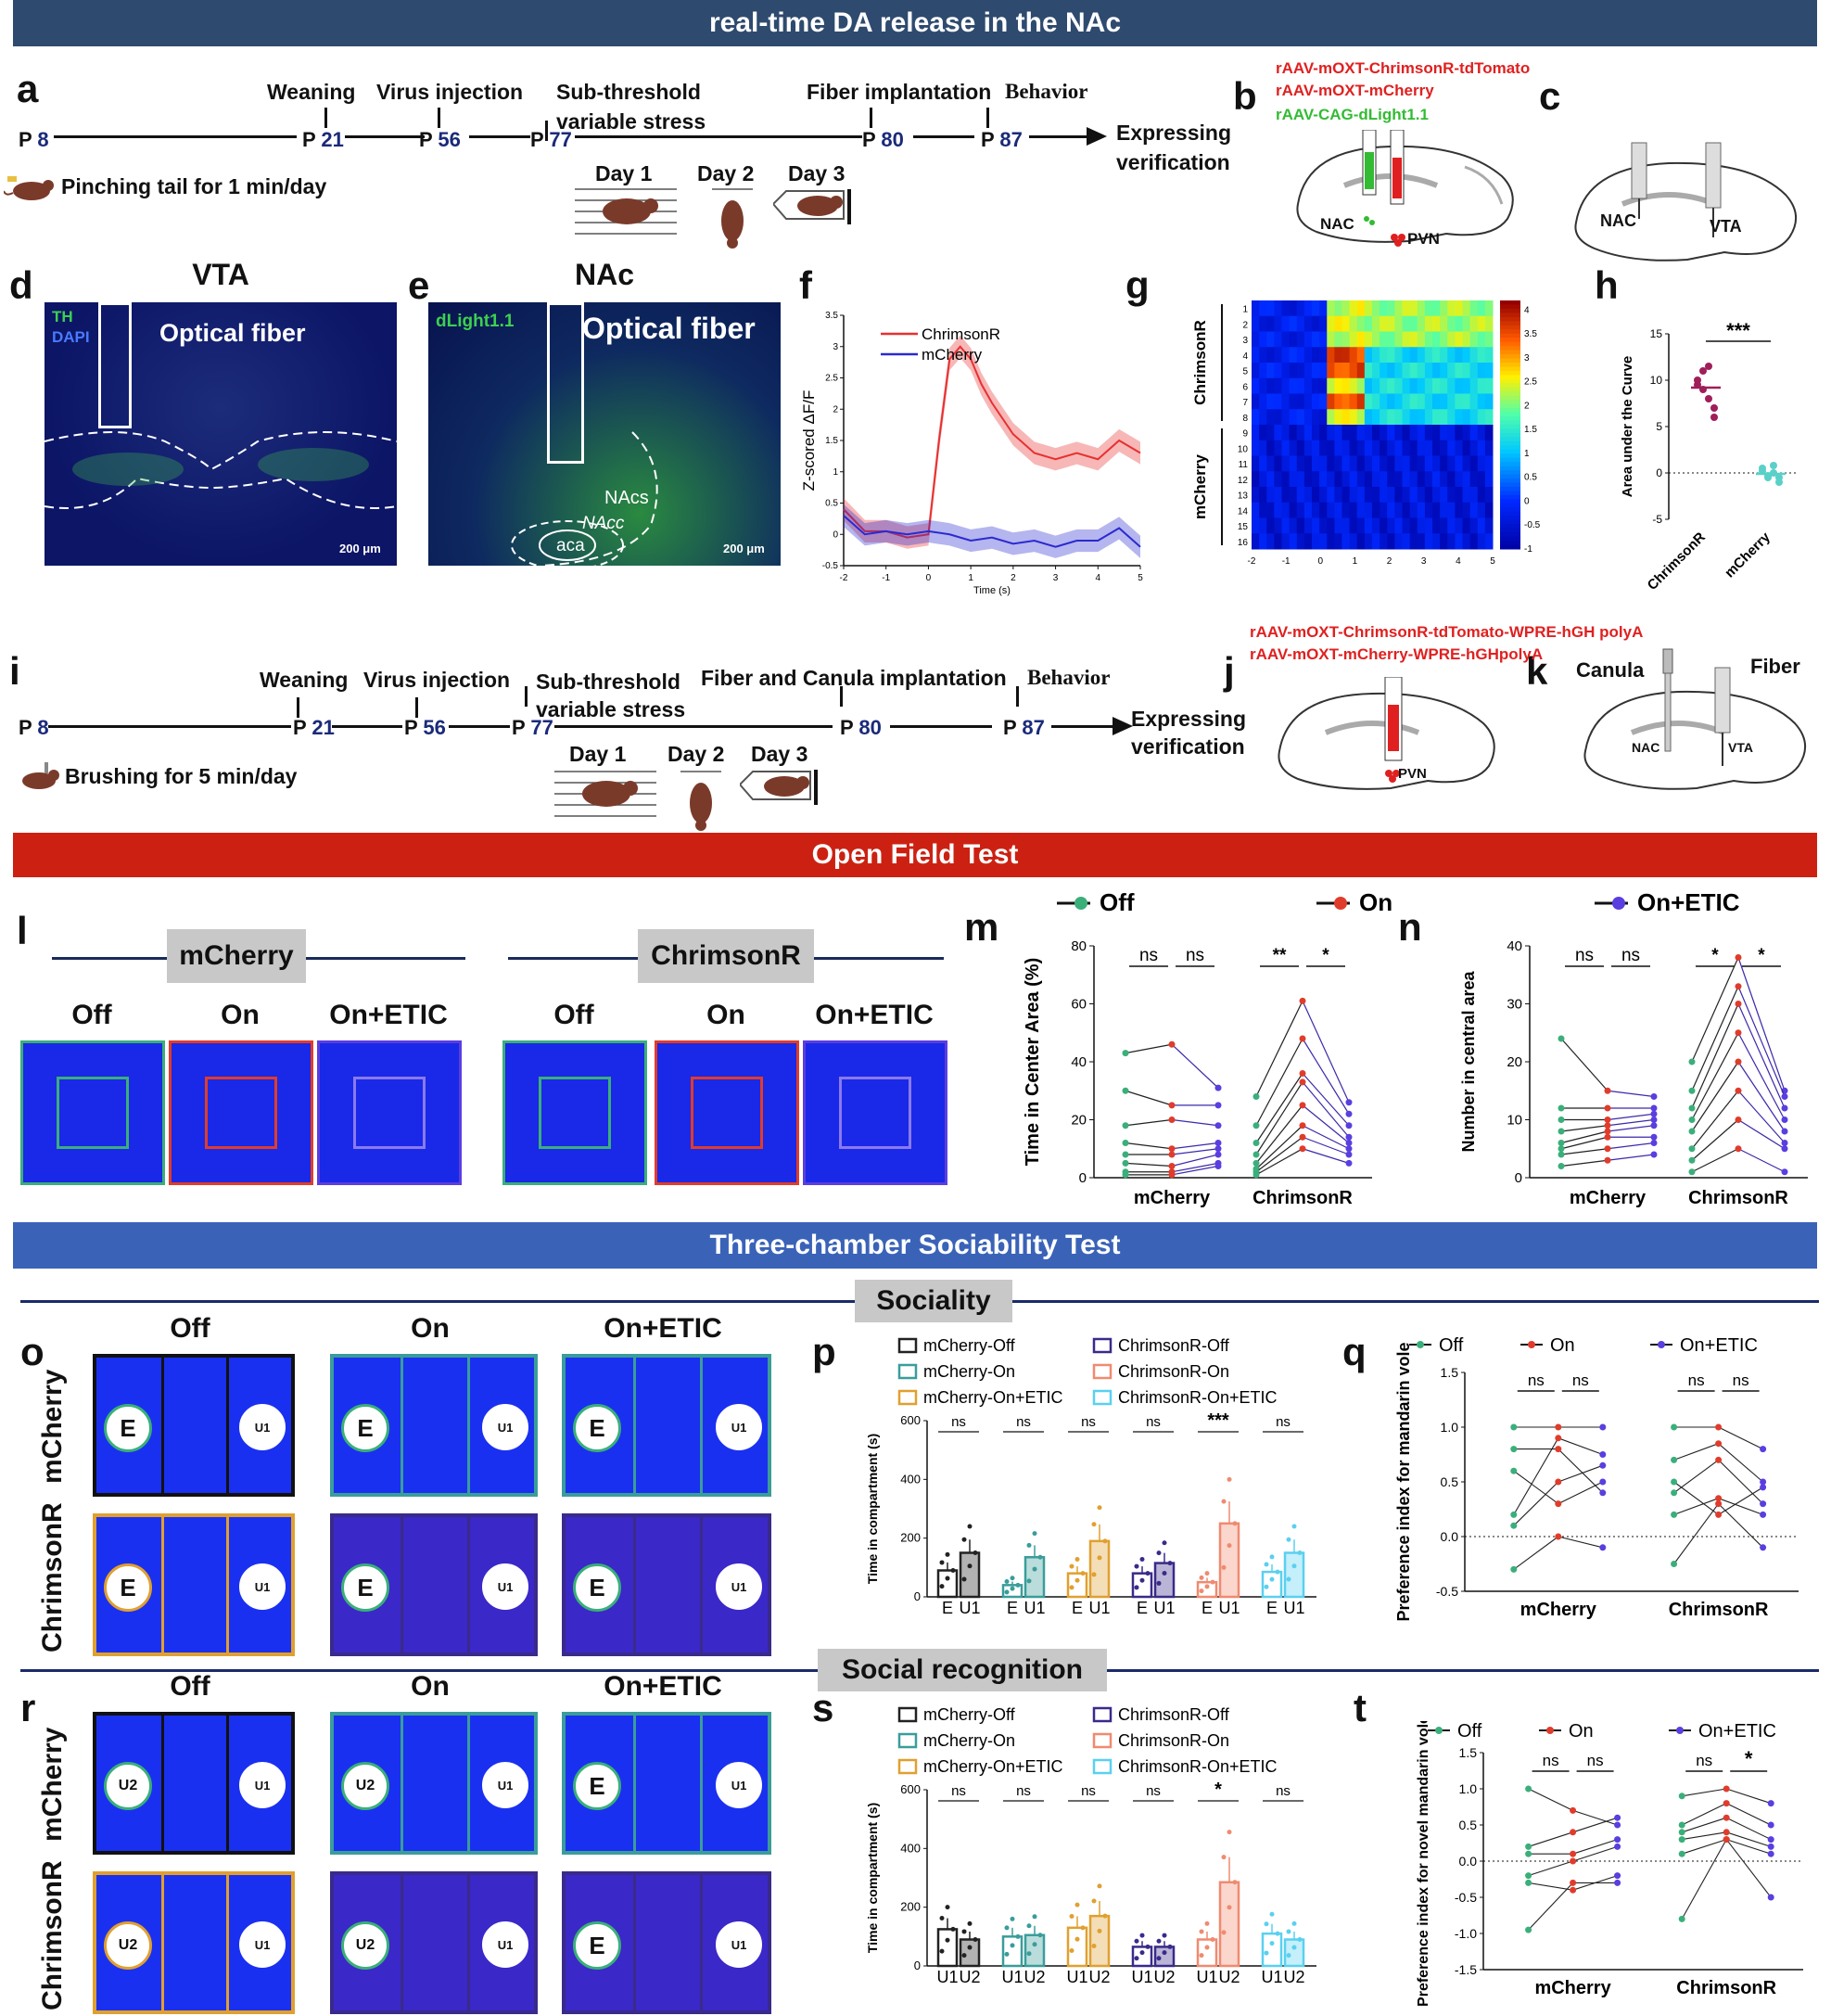  Describe the element at coordinates (1088, 1422) in the screenshot. I see `chart-p-significance: ns` at that location.